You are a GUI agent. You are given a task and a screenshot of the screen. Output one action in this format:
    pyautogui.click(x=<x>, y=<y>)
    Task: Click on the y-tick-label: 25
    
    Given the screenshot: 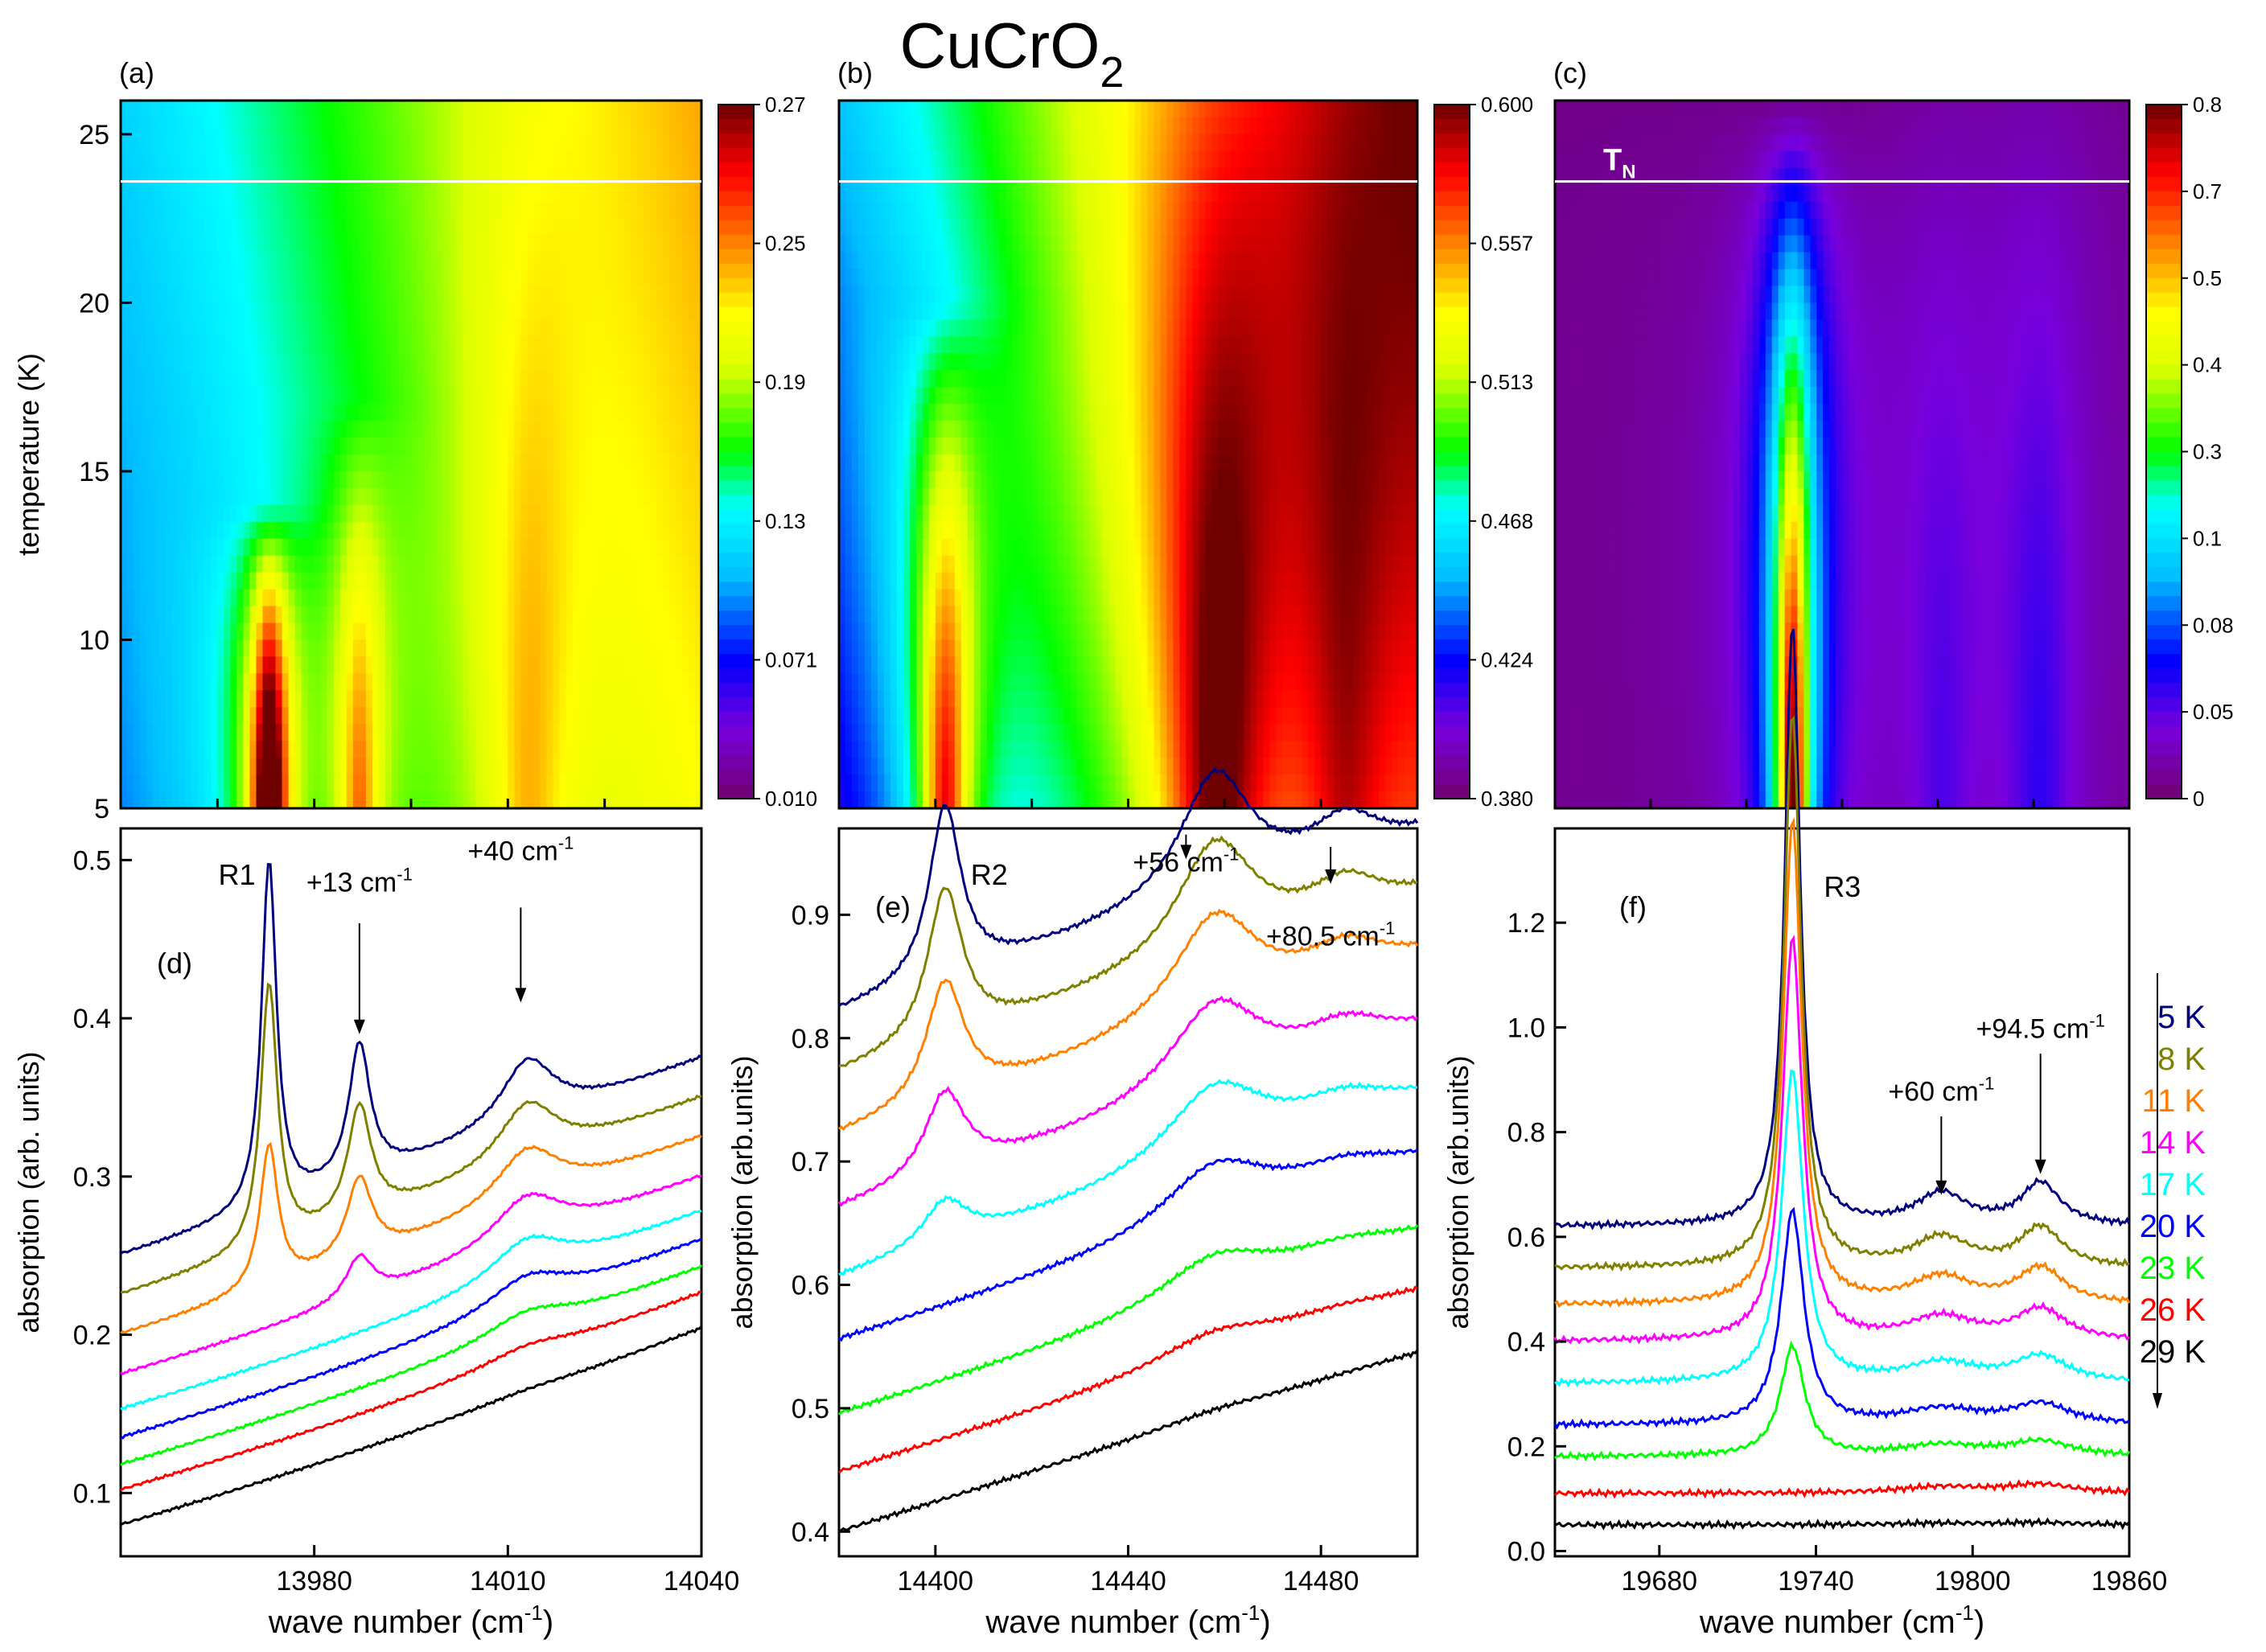 What is the action you would take?
    pyautogui.click(x=94, y=135)
    